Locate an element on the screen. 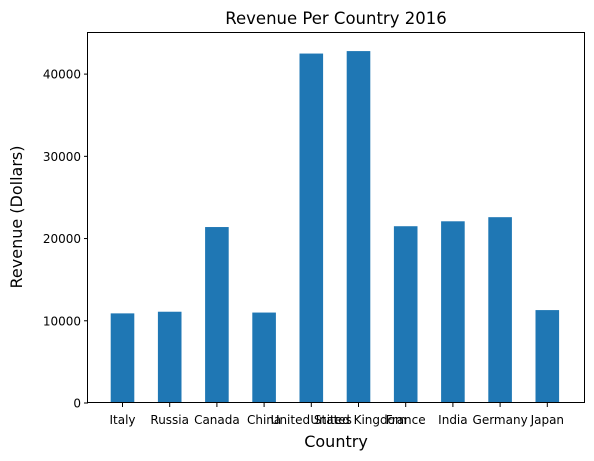  y-axis: 0 10000 20000 30000 40000 is located at coordinates (65, 239).